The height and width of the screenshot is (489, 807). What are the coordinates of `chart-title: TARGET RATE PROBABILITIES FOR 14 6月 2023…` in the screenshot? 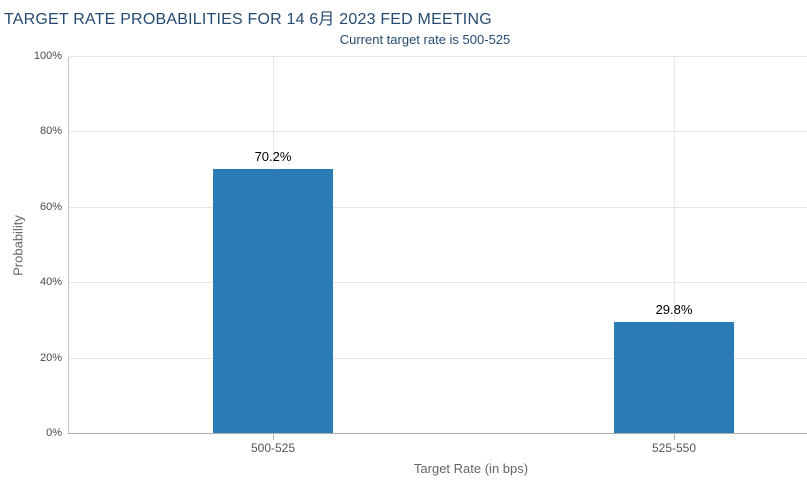 It's located at (248, 19).